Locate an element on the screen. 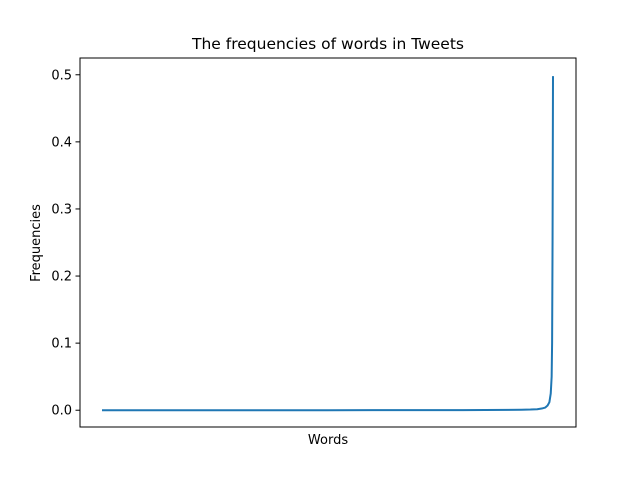 The height and width of the screenshot is (480, 640). x-axis-label: Words is located at coordinates (328, 440).